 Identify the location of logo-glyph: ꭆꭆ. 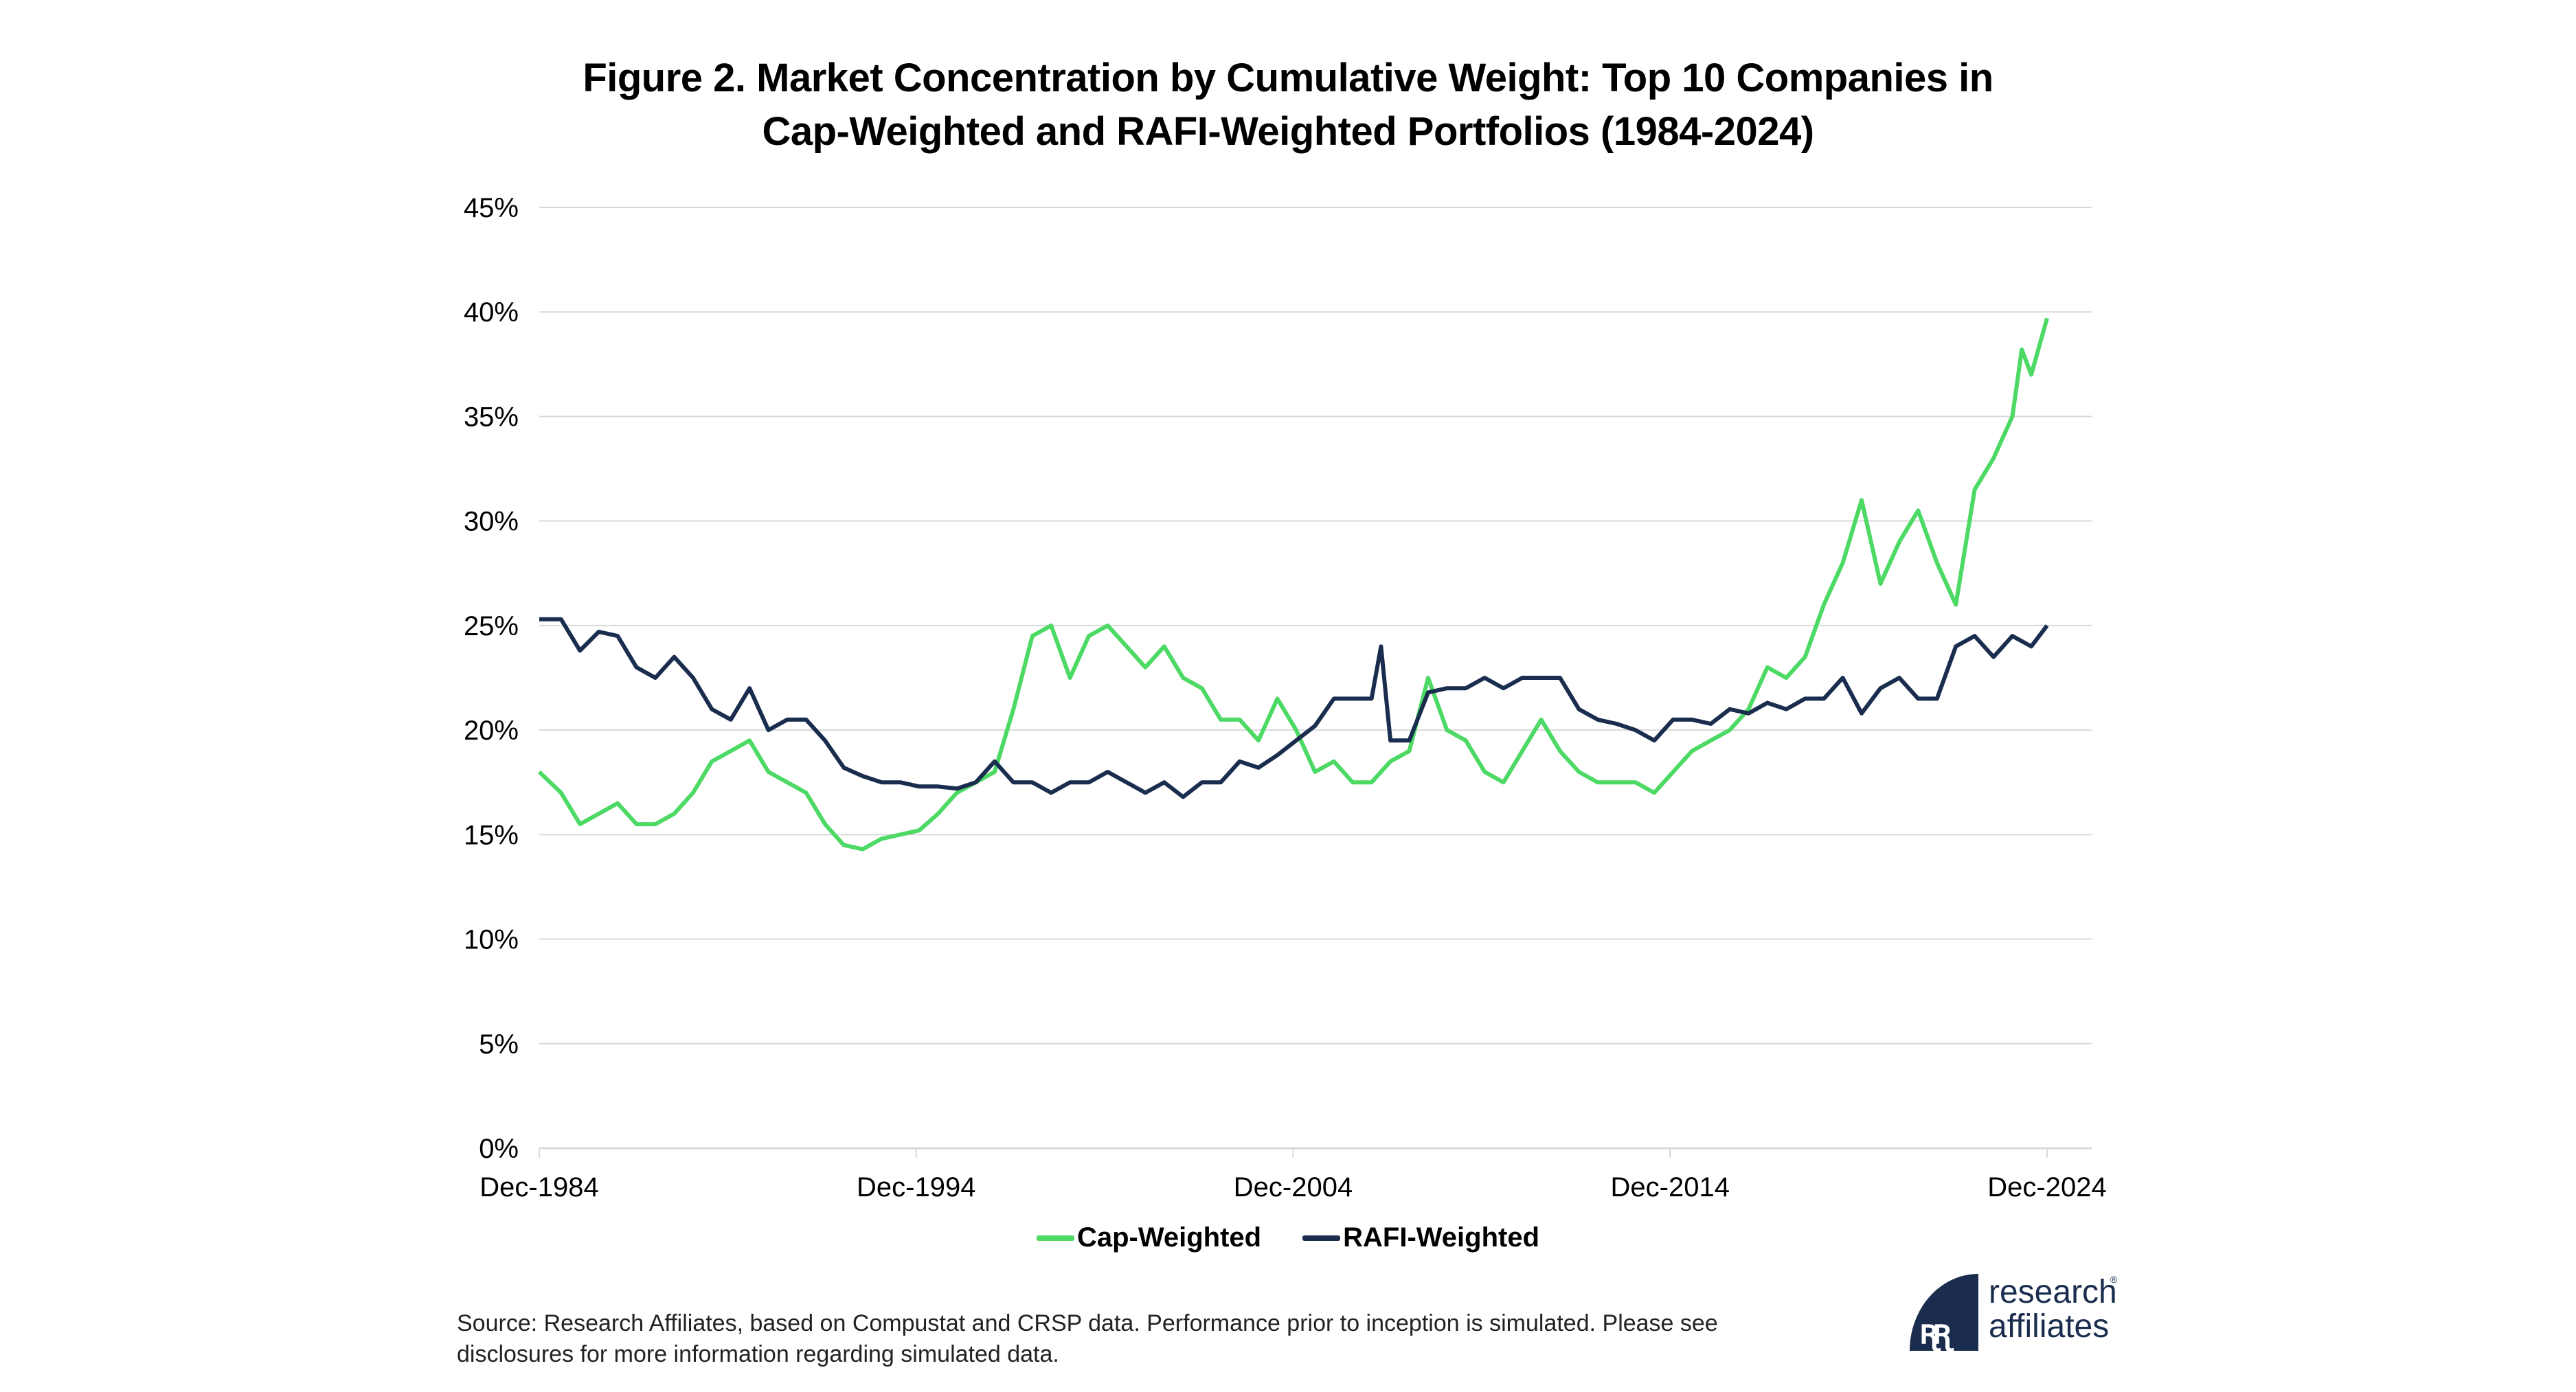
(1935, 1331).